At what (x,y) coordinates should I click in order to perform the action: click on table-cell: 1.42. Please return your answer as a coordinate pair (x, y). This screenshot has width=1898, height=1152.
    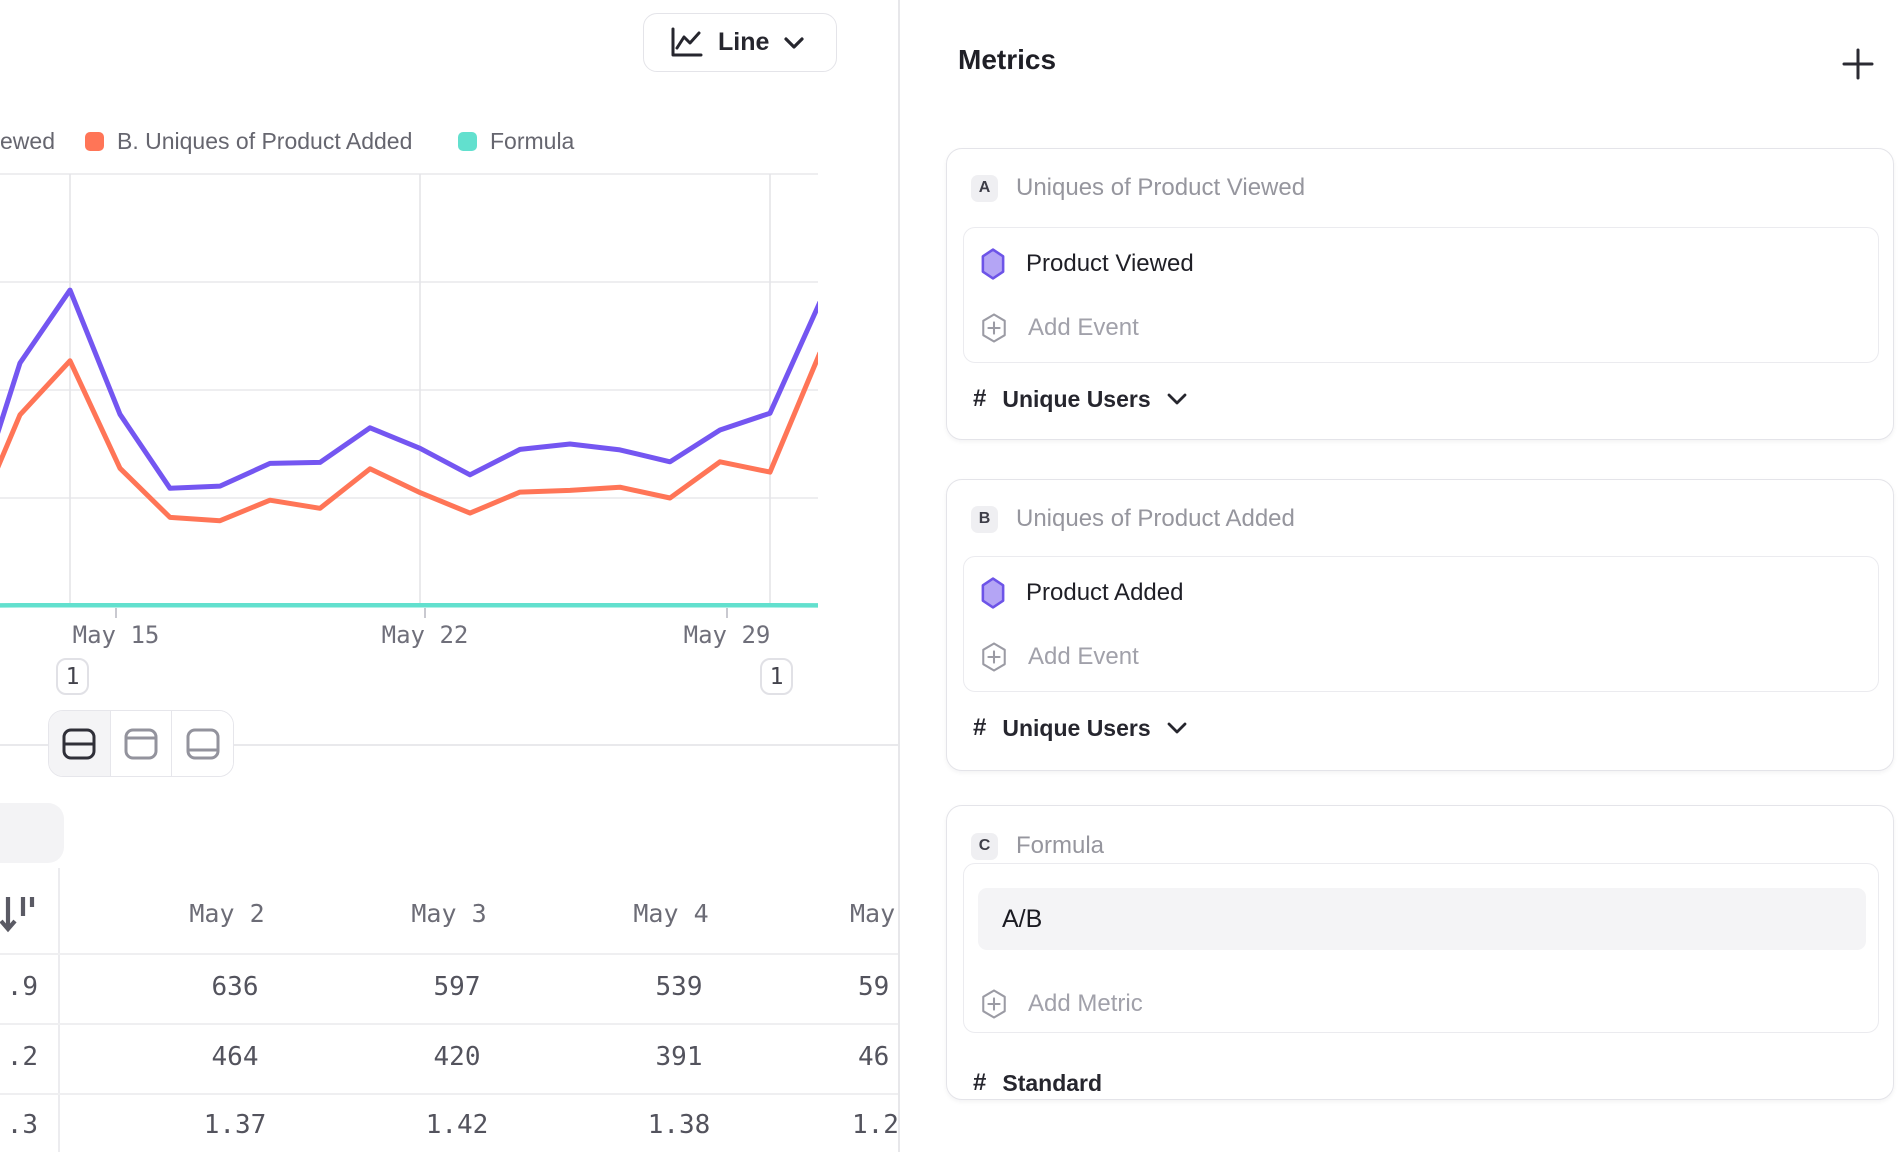
    Looking at the image, I should click on (457, 1125).